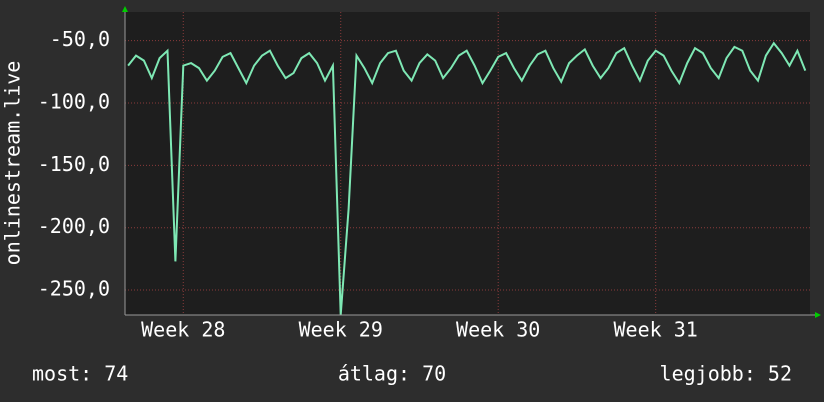 This screenshot has height=402, width=824. What do you see at coordinates (74, 289) in the screenshot?
I see `y-tick-label: -250,0` at bounding box center [74, 289].